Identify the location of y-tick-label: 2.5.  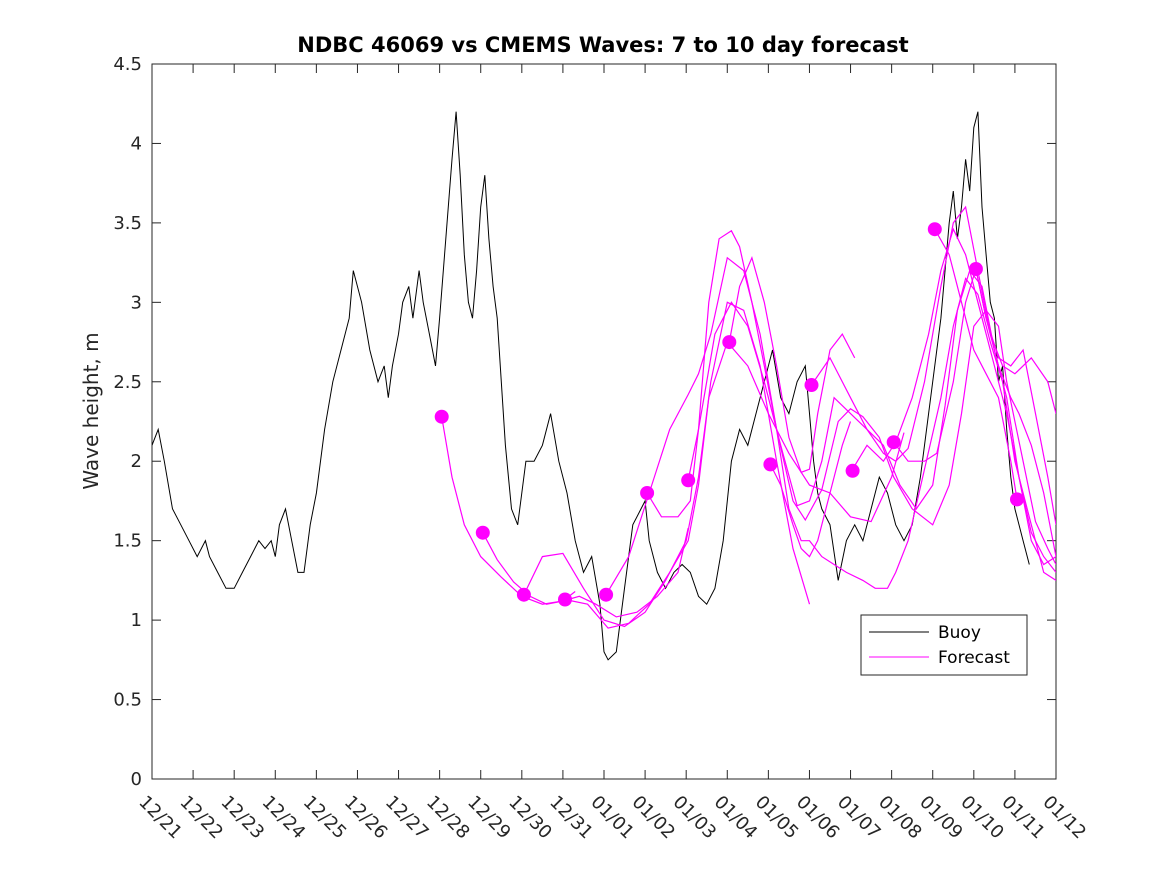
(127, 382).